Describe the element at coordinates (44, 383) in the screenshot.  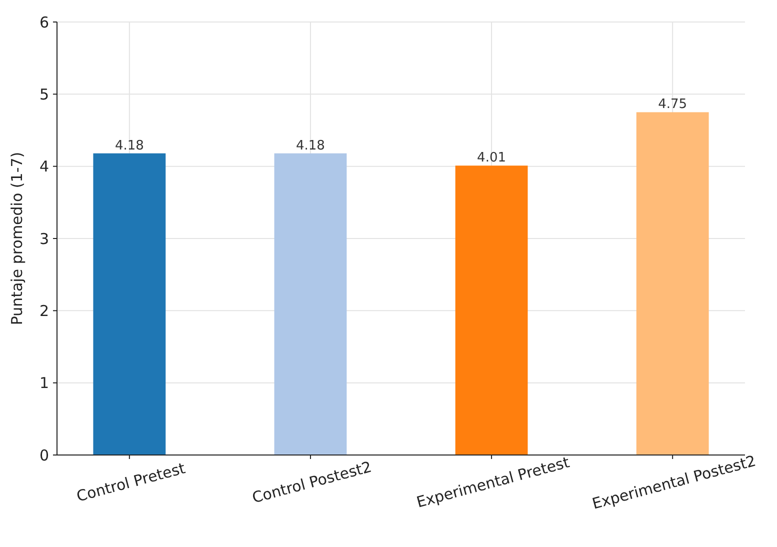
I see `y-tick-label: 1` at that location.